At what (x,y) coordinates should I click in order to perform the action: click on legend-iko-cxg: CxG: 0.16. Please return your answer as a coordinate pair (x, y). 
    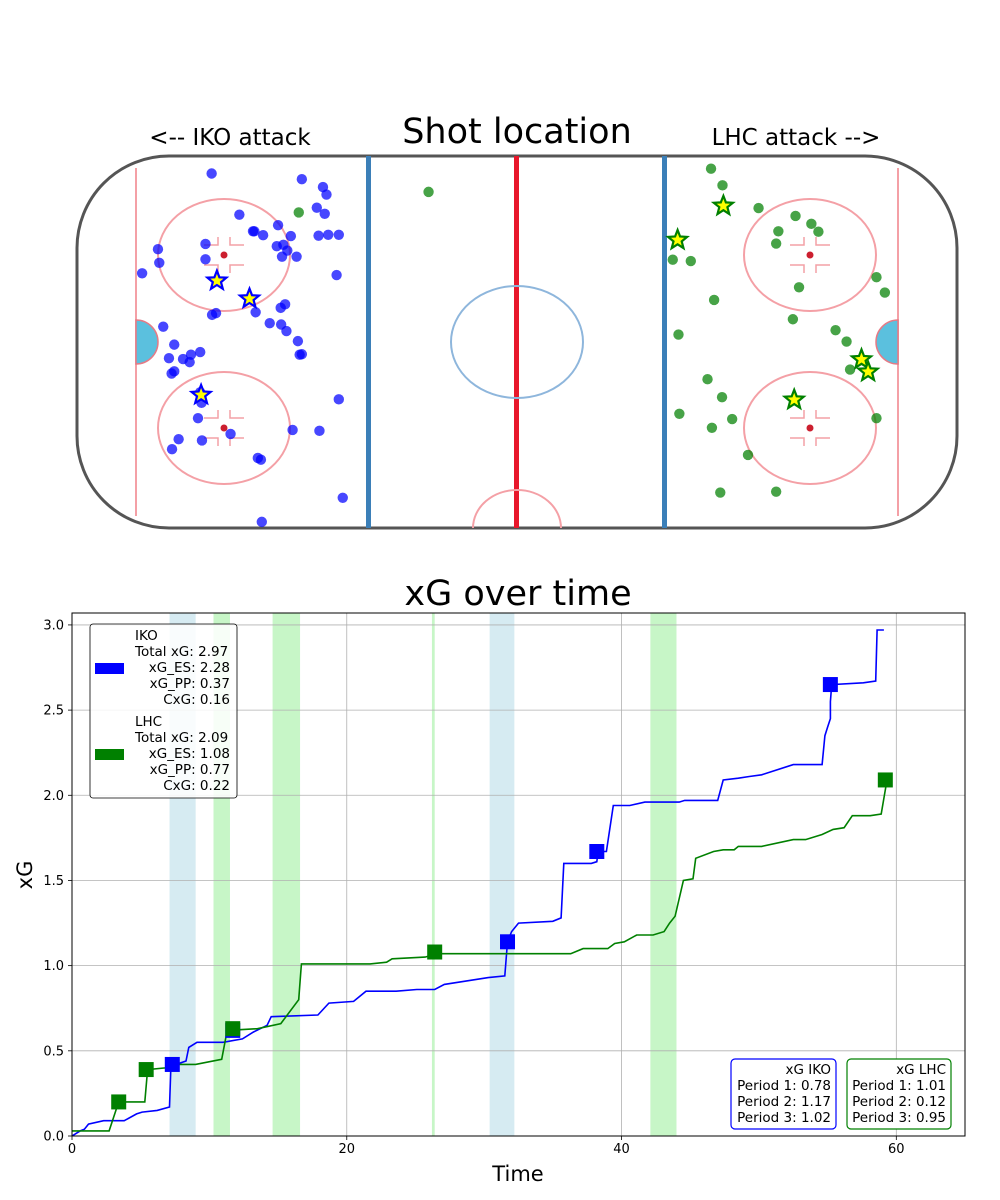
    Looking at the image, I should click on (196, 700).